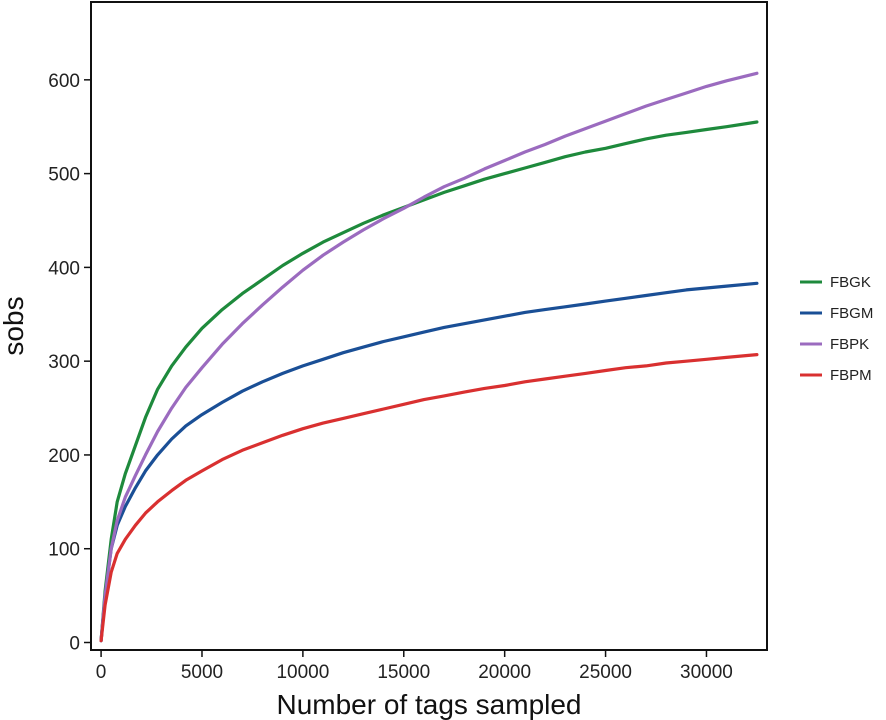 Image resolution: width=886 pixels, height=720 pixels. I want to click on x-axis: 0 5000 10000 15000 20000 25000 30000, so click(414, 666).